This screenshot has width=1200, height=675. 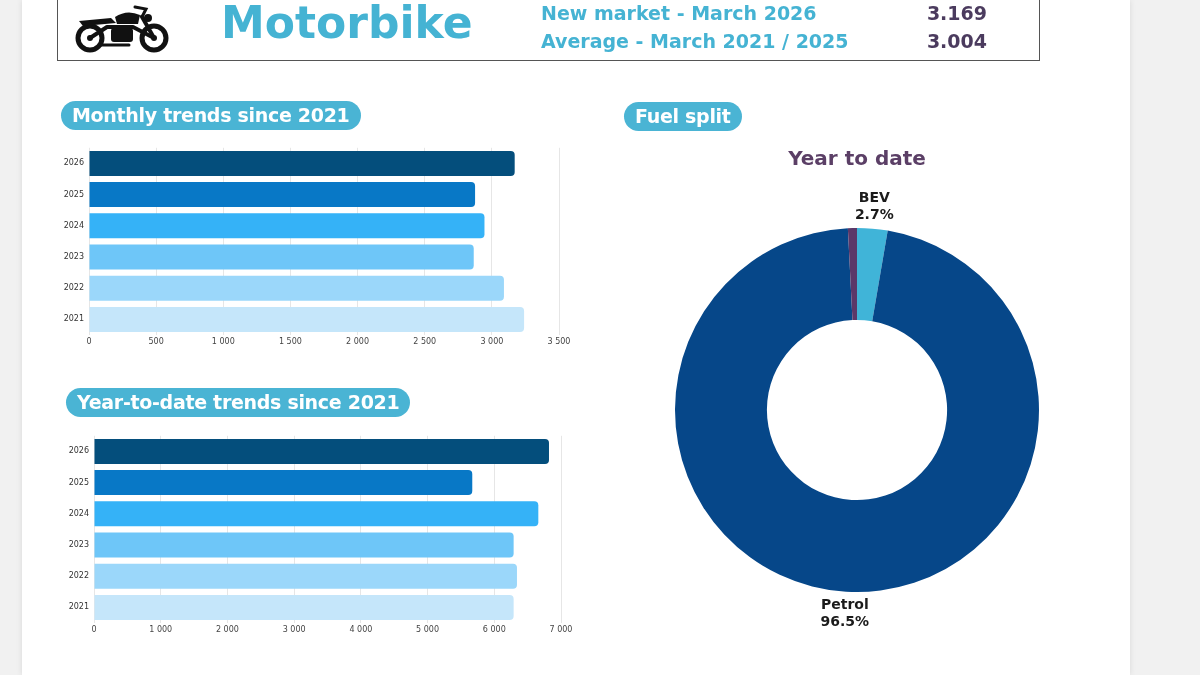 I want to click on chart-subtitle: Year to date, so click(x=857, y=158).